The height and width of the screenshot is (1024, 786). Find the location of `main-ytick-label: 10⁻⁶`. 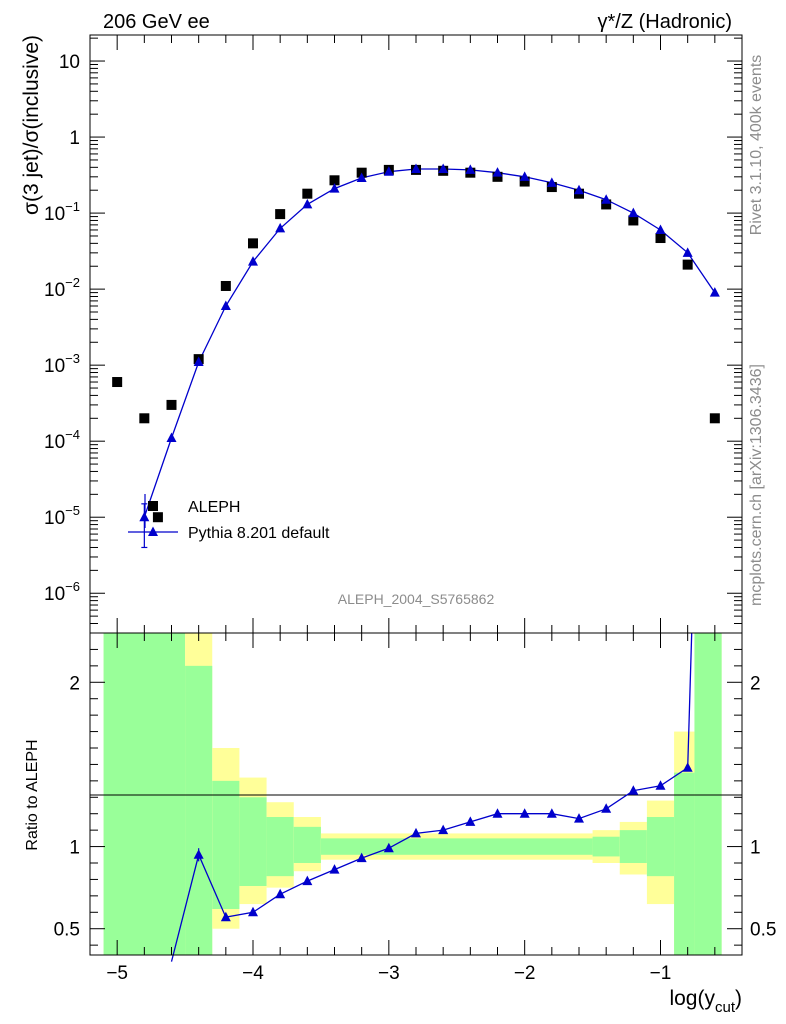

main-ytick-label: 10⁻⁶ is located at coordinates (62, 592).